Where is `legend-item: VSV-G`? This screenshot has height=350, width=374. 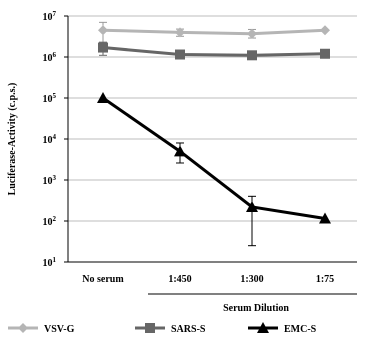
legend-item: VSV-G is located at coordinates (41, 329).